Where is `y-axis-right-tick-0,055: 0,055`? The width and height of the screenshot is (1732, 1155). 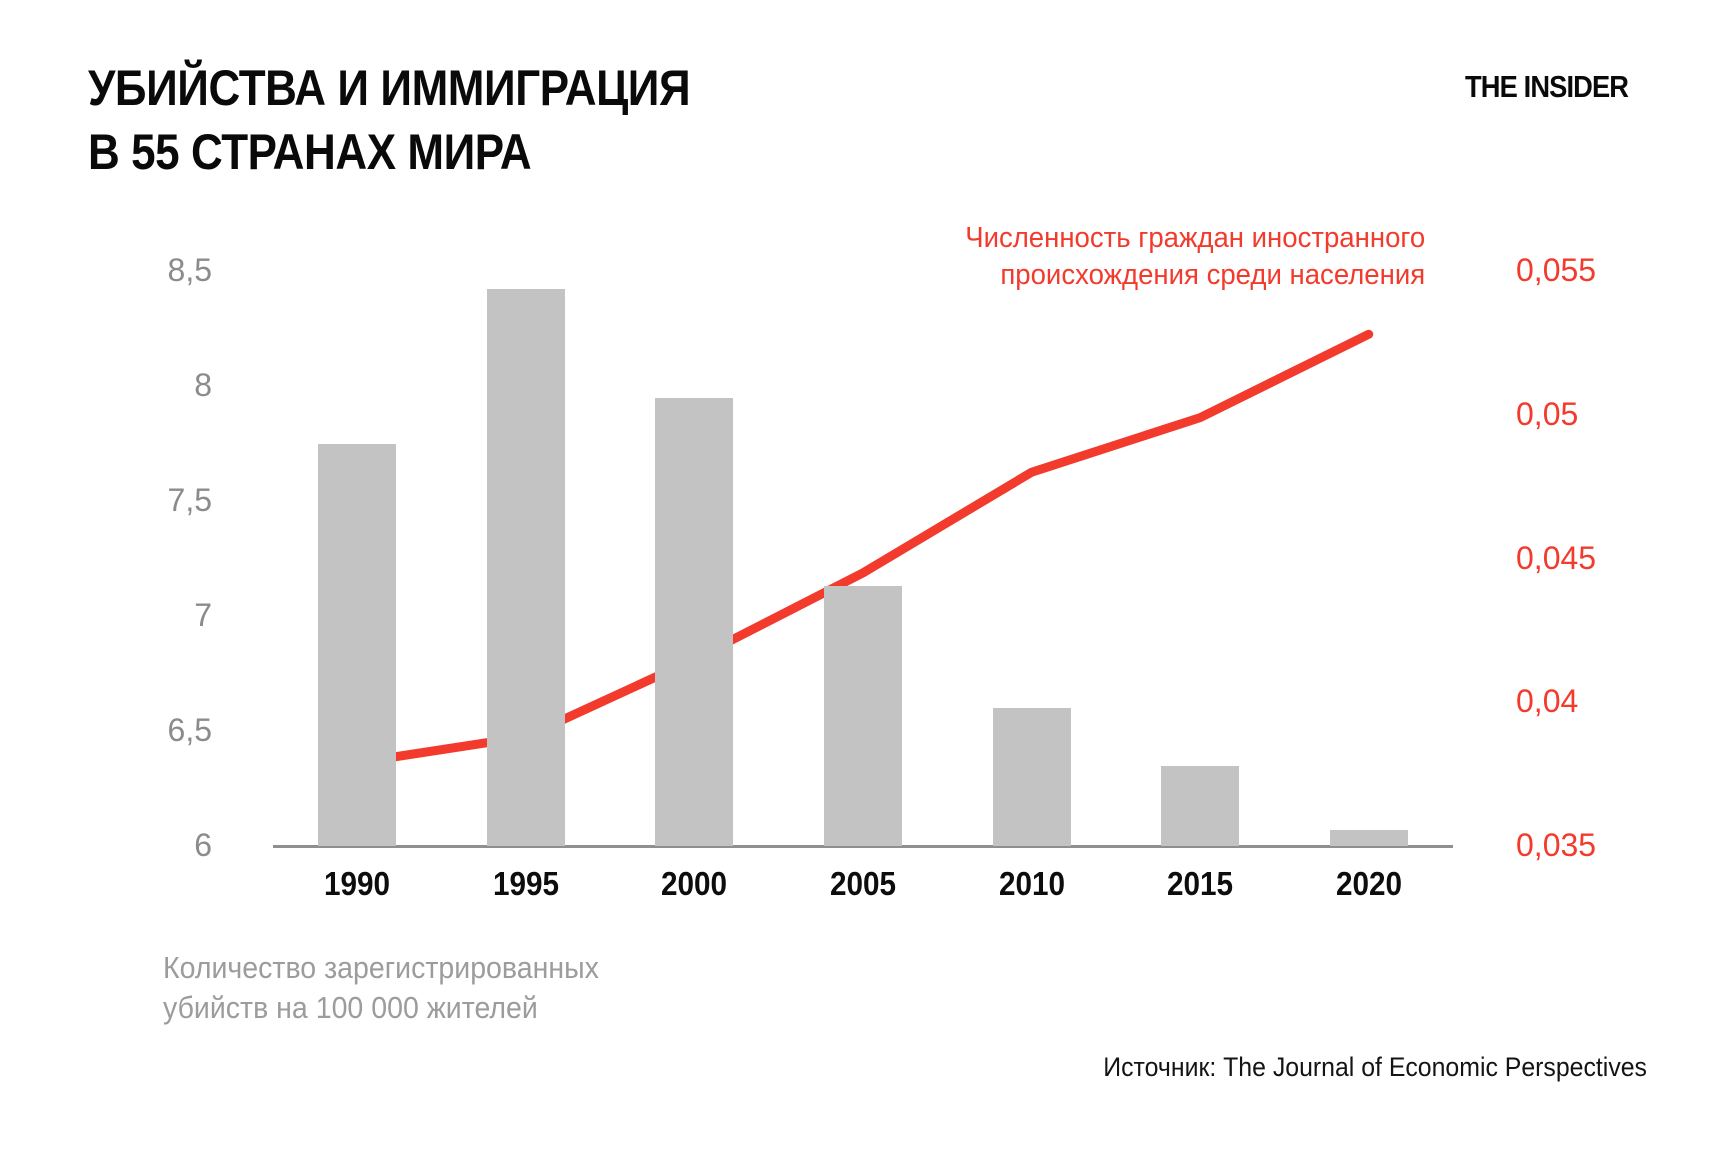
y-axis-right-tick-0,055: 0,055 is located at coordinates (1556, 270).